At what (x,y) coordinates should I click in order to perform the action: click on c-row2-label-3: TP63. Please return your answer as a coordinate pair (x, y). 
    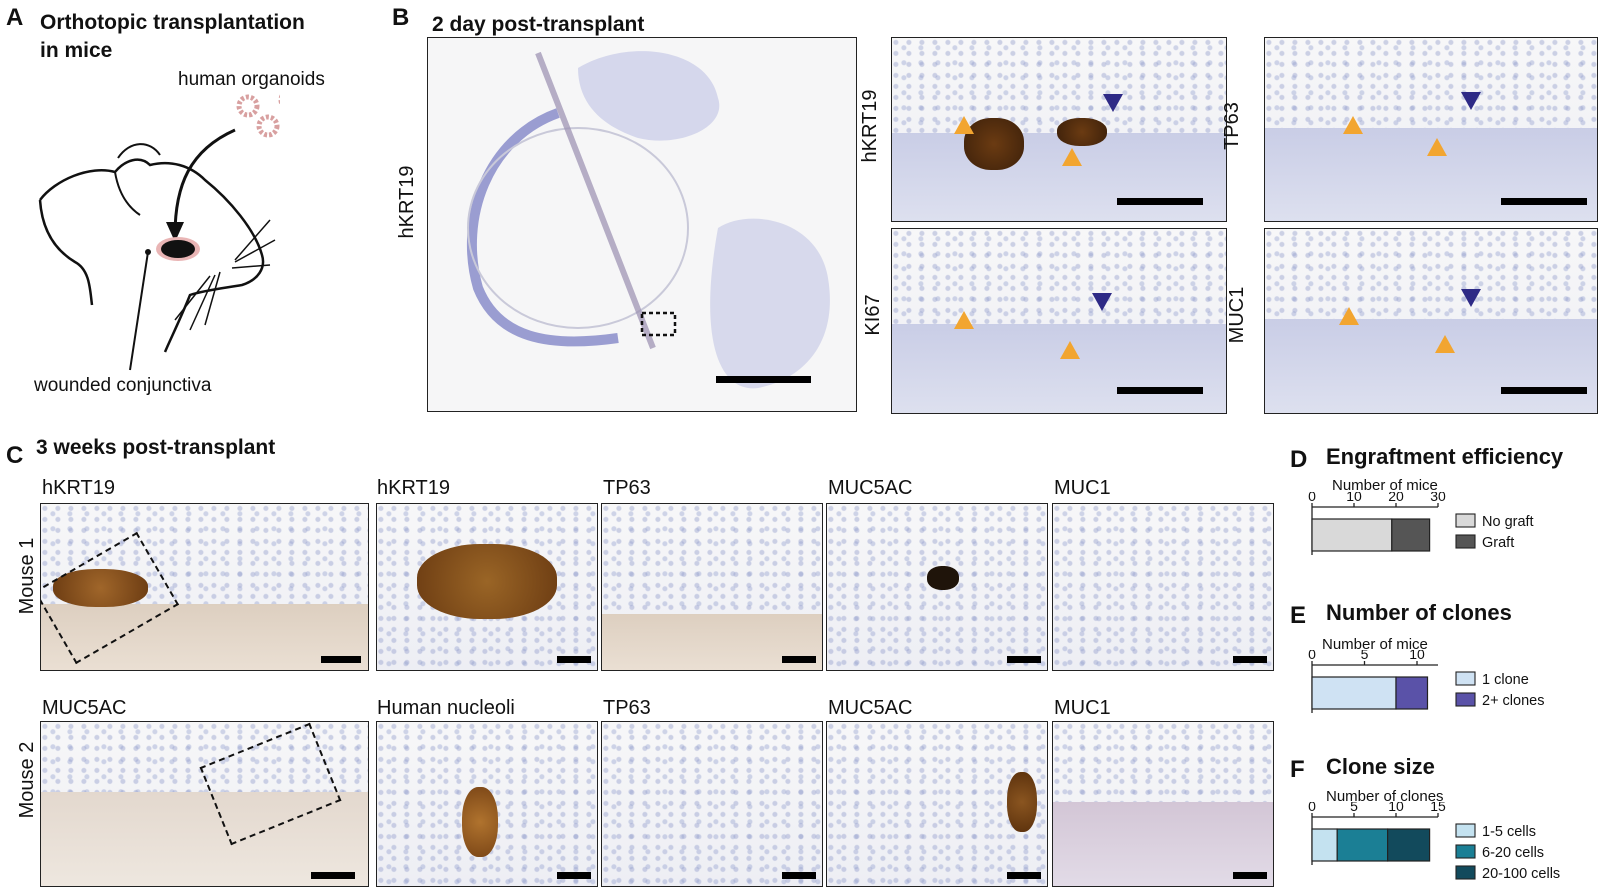
    Looking at the image, I should click on (627, 708).